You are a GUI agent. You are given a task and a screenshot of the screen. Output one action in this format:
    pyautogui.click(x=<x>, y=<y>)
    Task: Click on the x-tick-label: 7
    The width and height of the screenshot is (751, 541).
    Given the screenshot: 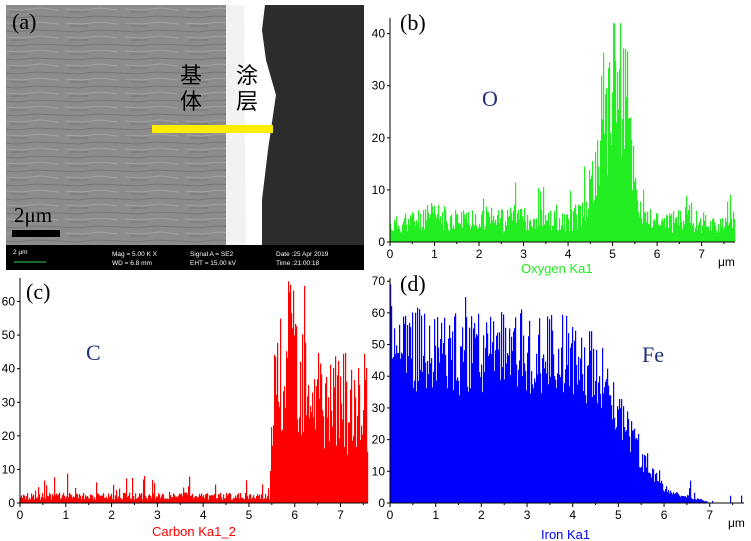 What is the action you would take?
    pyautogui.click(x=709, y=515)
    